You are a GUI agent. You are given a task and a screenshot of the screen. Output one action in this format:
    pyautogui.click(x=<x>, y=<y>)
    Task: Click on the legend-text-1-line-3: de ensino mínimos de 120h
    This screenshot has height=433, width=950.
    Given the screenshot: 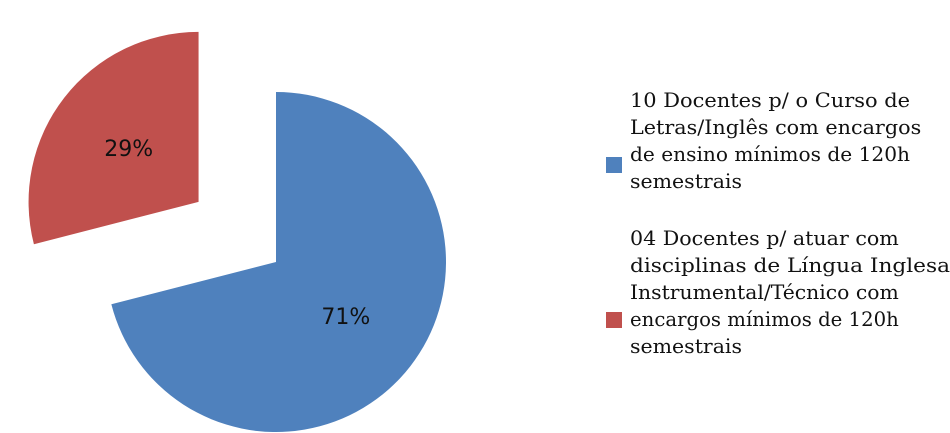 What is the action you would take?
    pyautogui.click(x=770, y=154)
    